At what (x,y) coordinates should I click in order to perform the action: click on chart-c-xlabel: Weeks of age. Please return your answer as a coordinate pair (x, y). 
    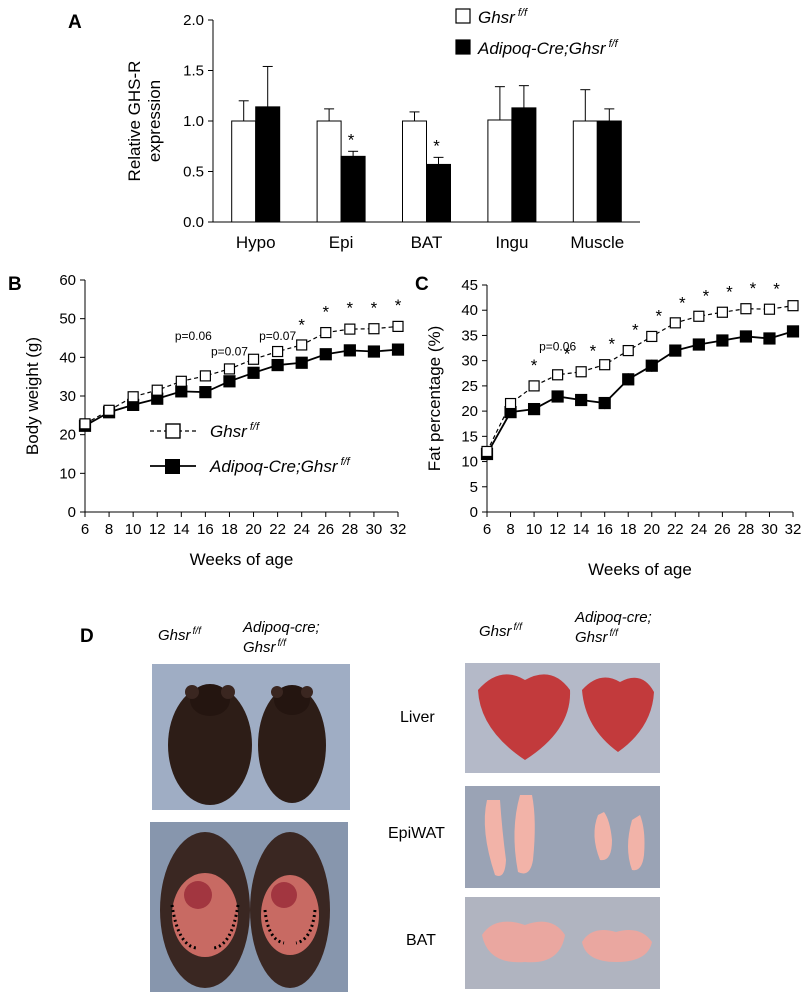
    Looking at the image, I should click on (640, 569).